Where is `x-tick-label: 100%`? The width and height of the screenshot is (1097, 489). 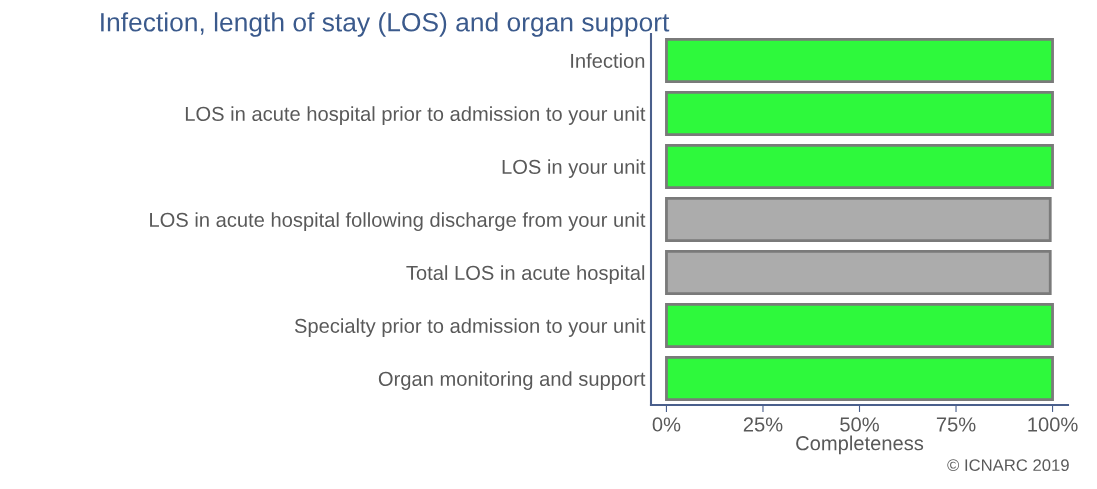
x-tick-label: 100% is located at coordinates (1053, 424).